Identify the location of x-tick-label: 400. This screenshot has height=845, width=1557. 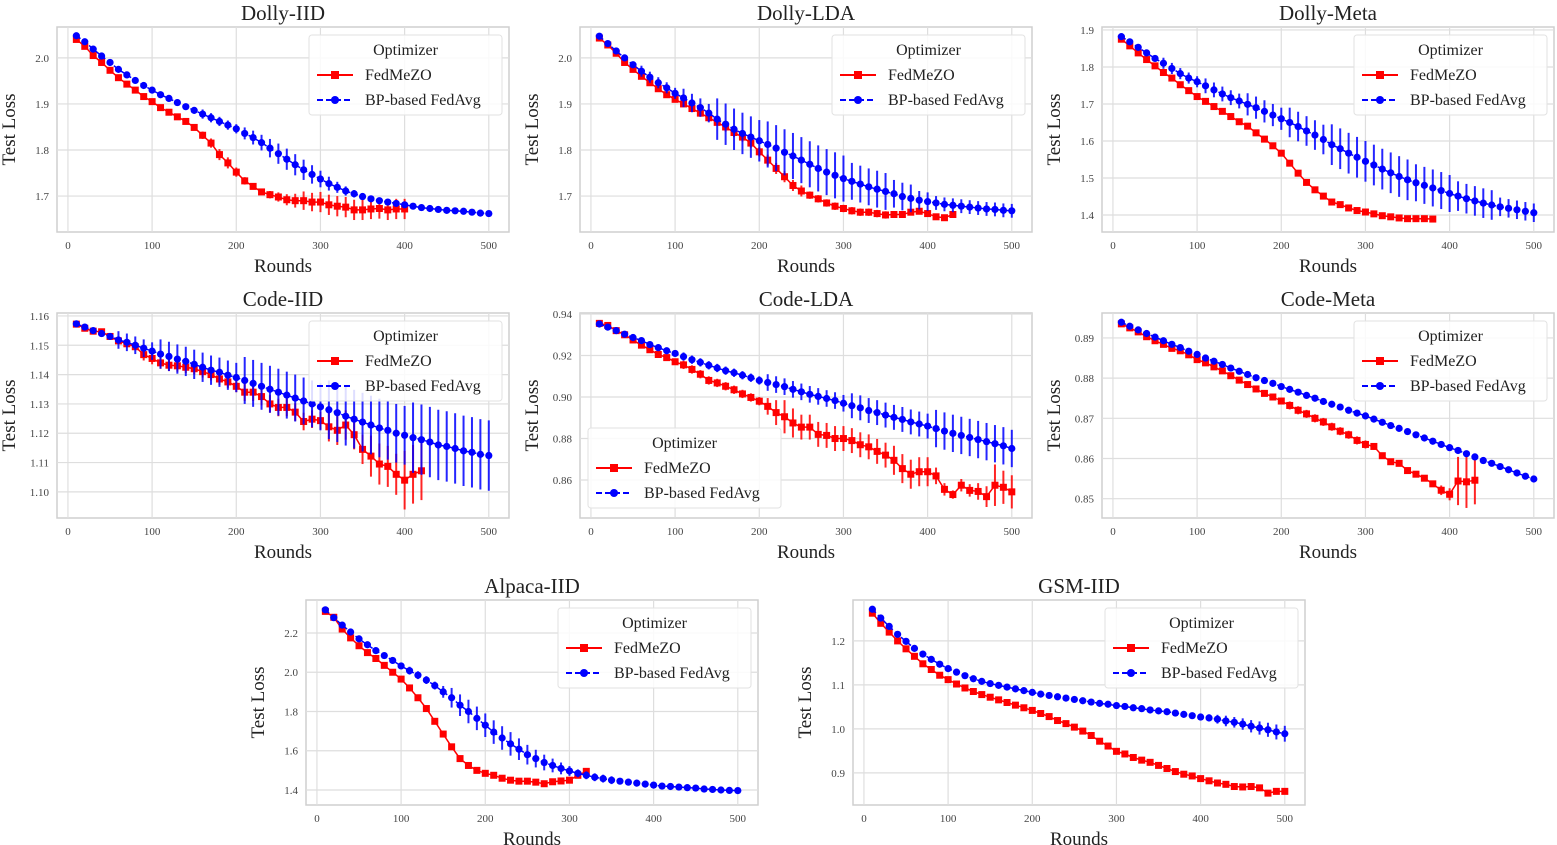
(1449, 246).